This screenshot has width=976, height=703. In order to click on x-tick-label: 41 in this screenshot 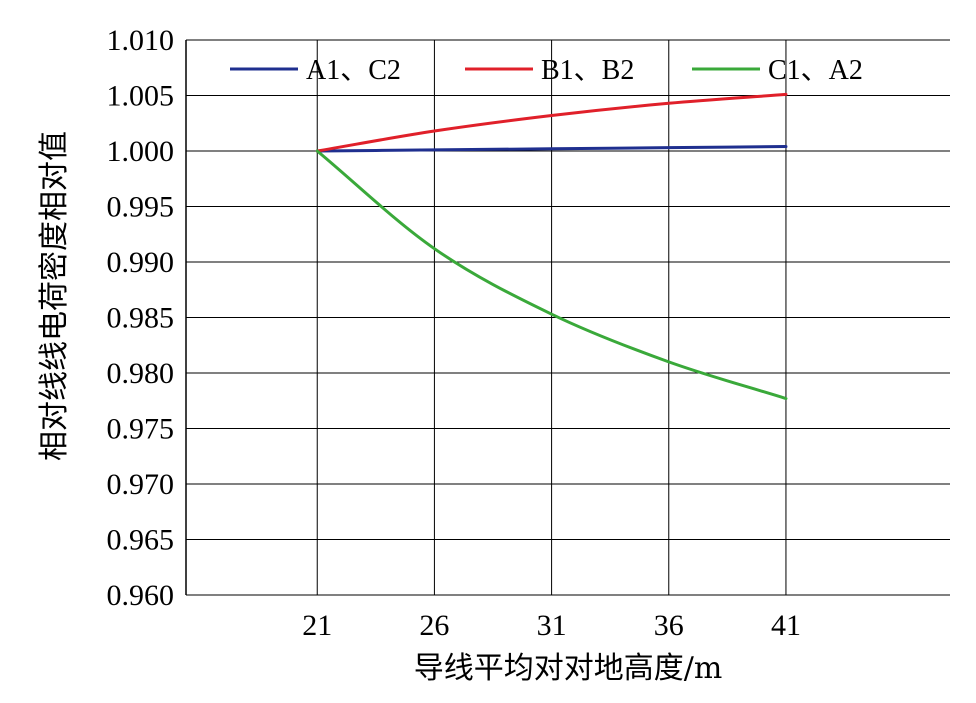, I will do `click(786, 625)`.